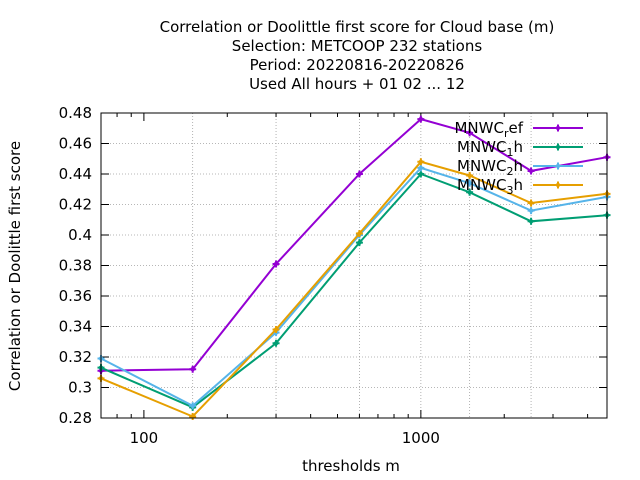  Describe the element at coordinates (75, 327) in the screenshot. I see `y-tick-label: 0.34` at that location.